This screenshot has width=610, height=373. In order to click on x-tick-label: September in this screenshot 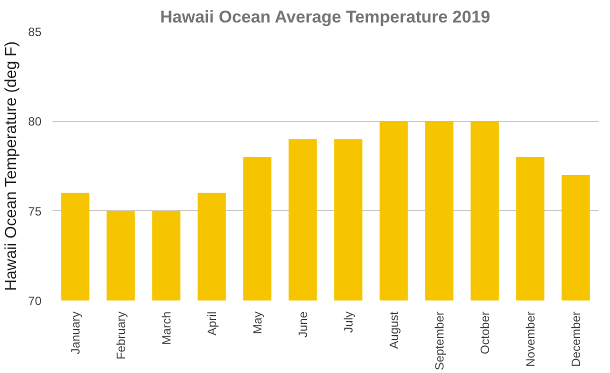, I will do `click(439, 340)`.